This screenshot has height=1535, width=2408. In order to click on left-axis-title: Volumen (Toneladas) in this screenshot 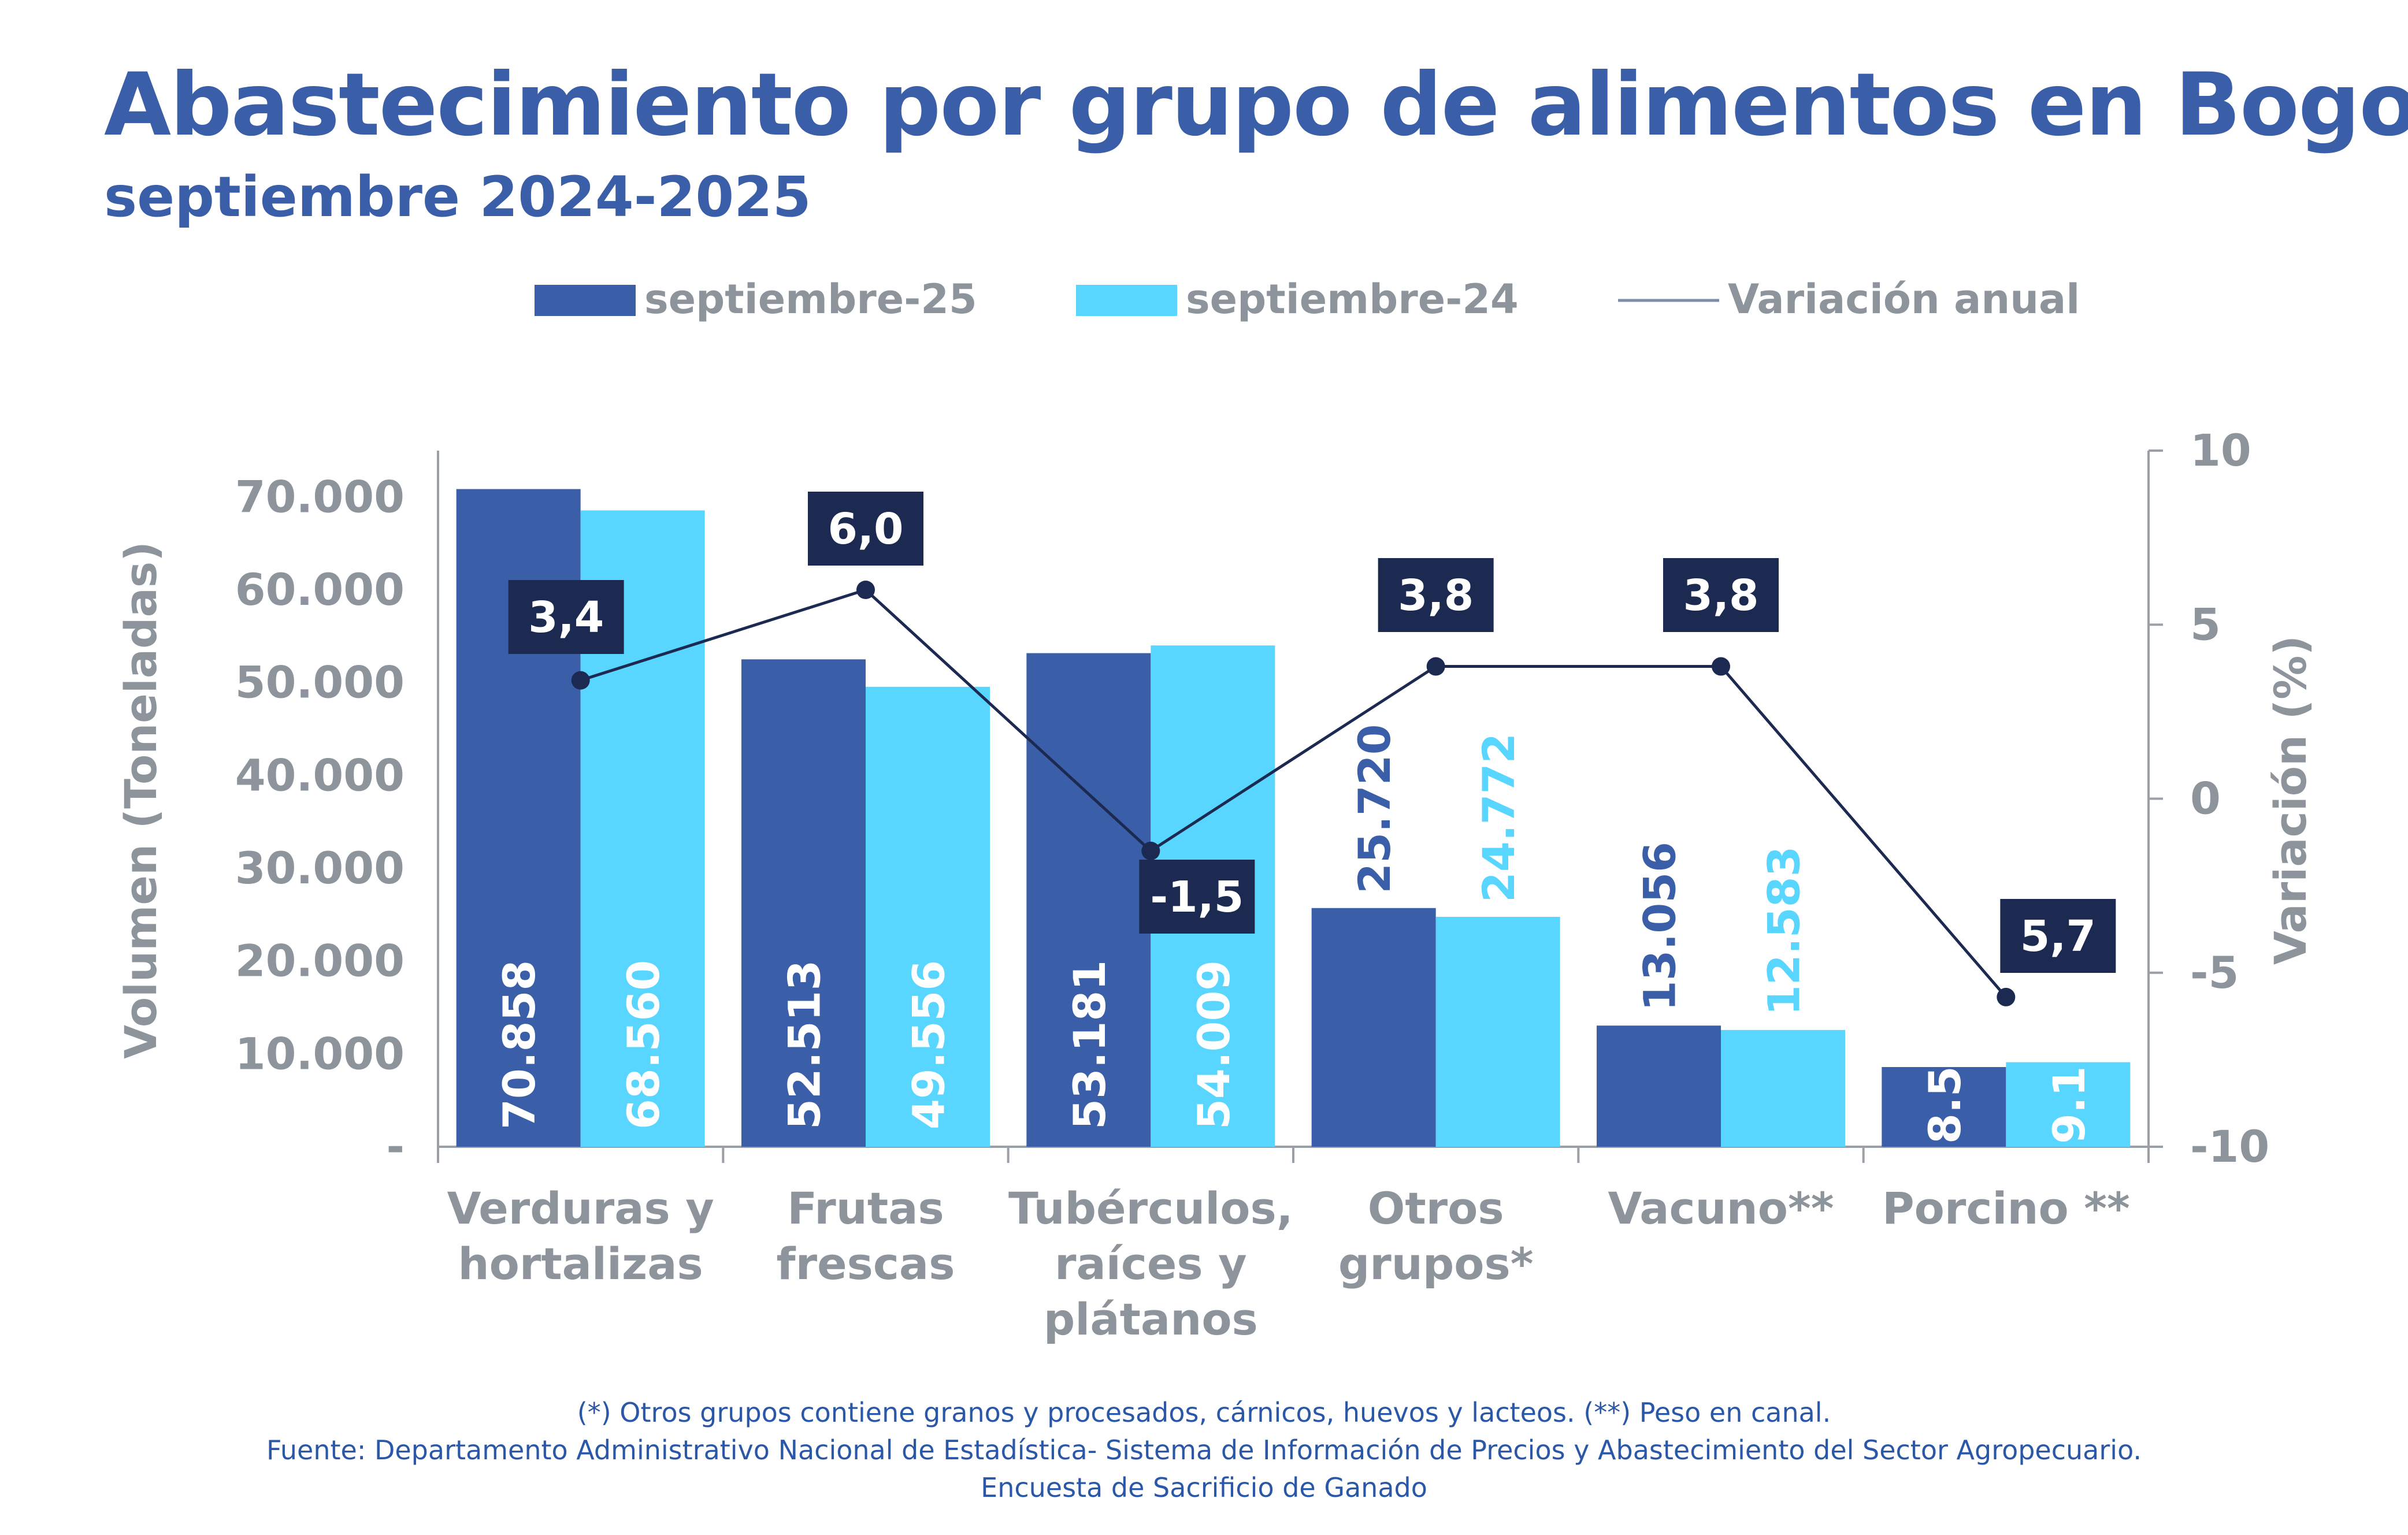, I will do `click(140, 800)`.